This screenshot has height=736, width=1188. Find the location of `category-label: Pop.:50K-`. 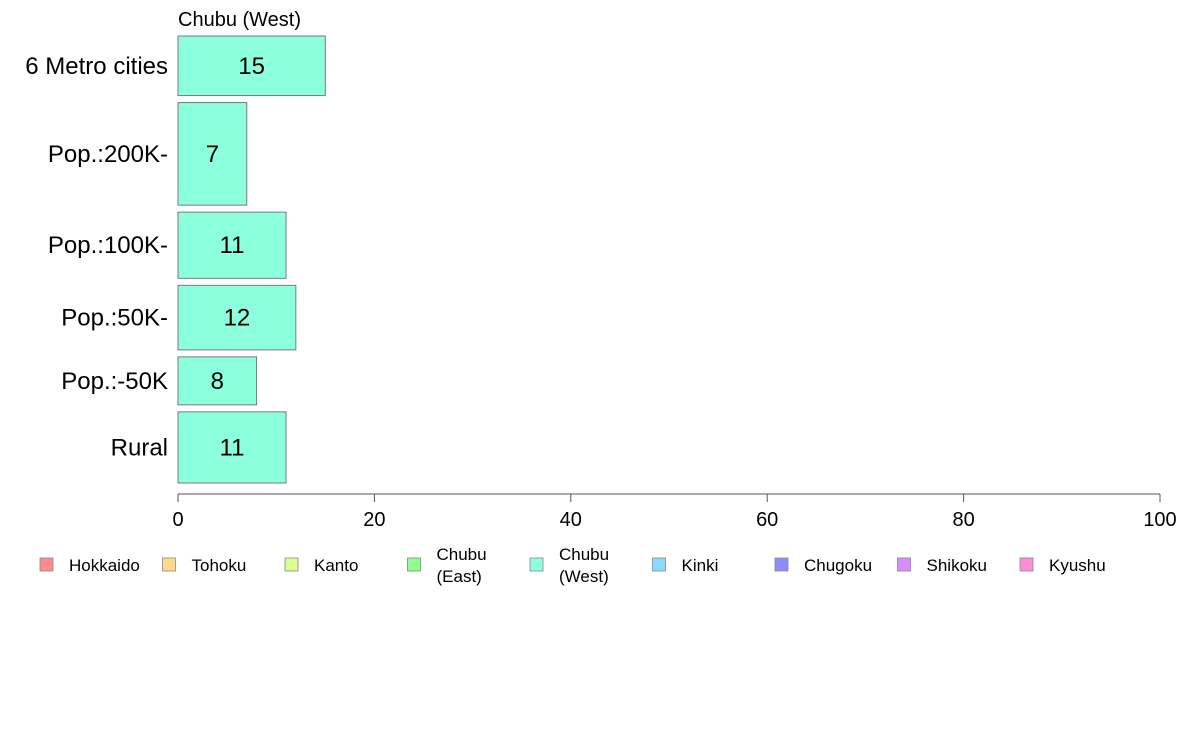

category-label: Pop.:50K- is located at coordinates (114, 318).